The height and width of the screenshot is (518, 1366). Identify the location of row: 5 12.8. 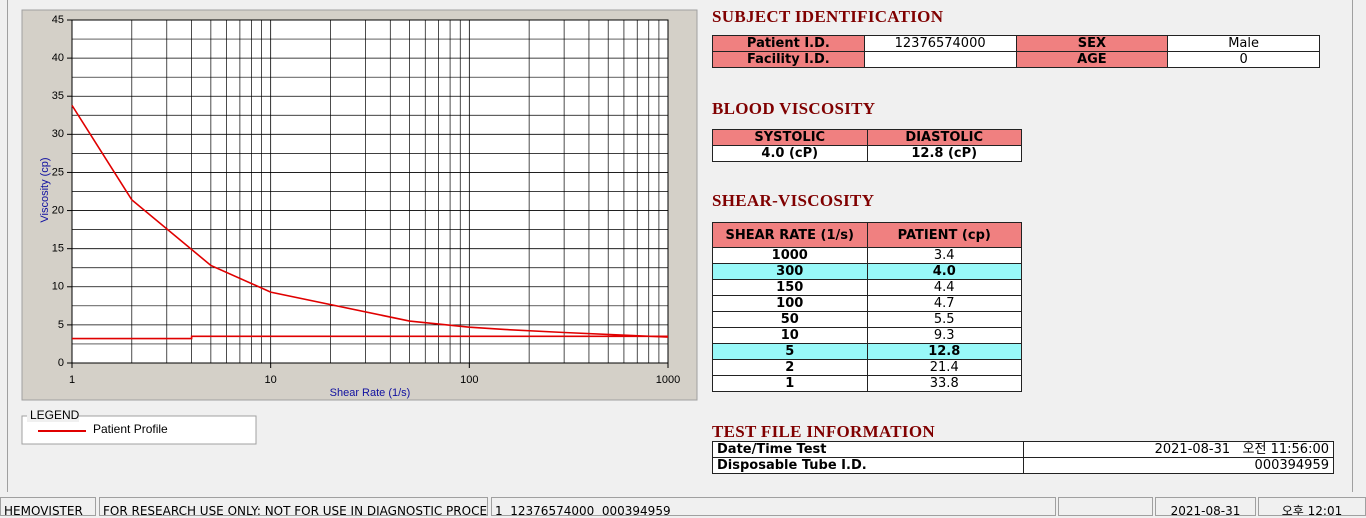
(867, 351).